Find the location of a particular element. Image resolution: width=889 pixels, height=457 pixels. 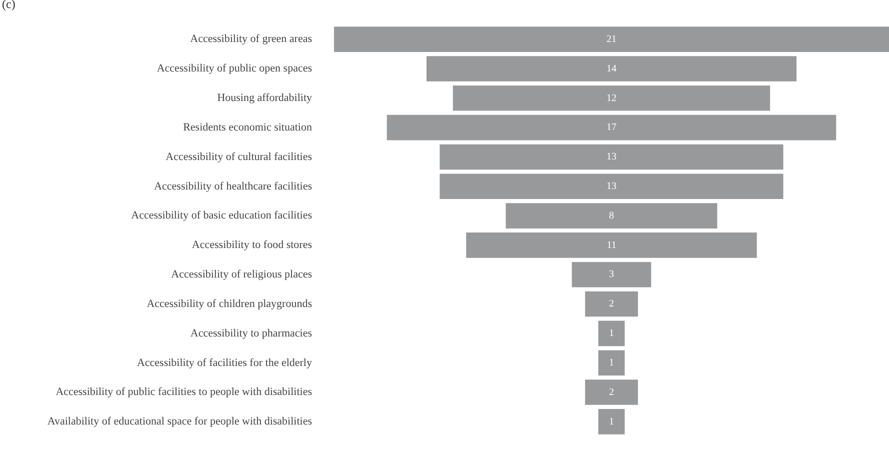

category-label: Accessibility of public open spaces is located at coordinates (234, 68).